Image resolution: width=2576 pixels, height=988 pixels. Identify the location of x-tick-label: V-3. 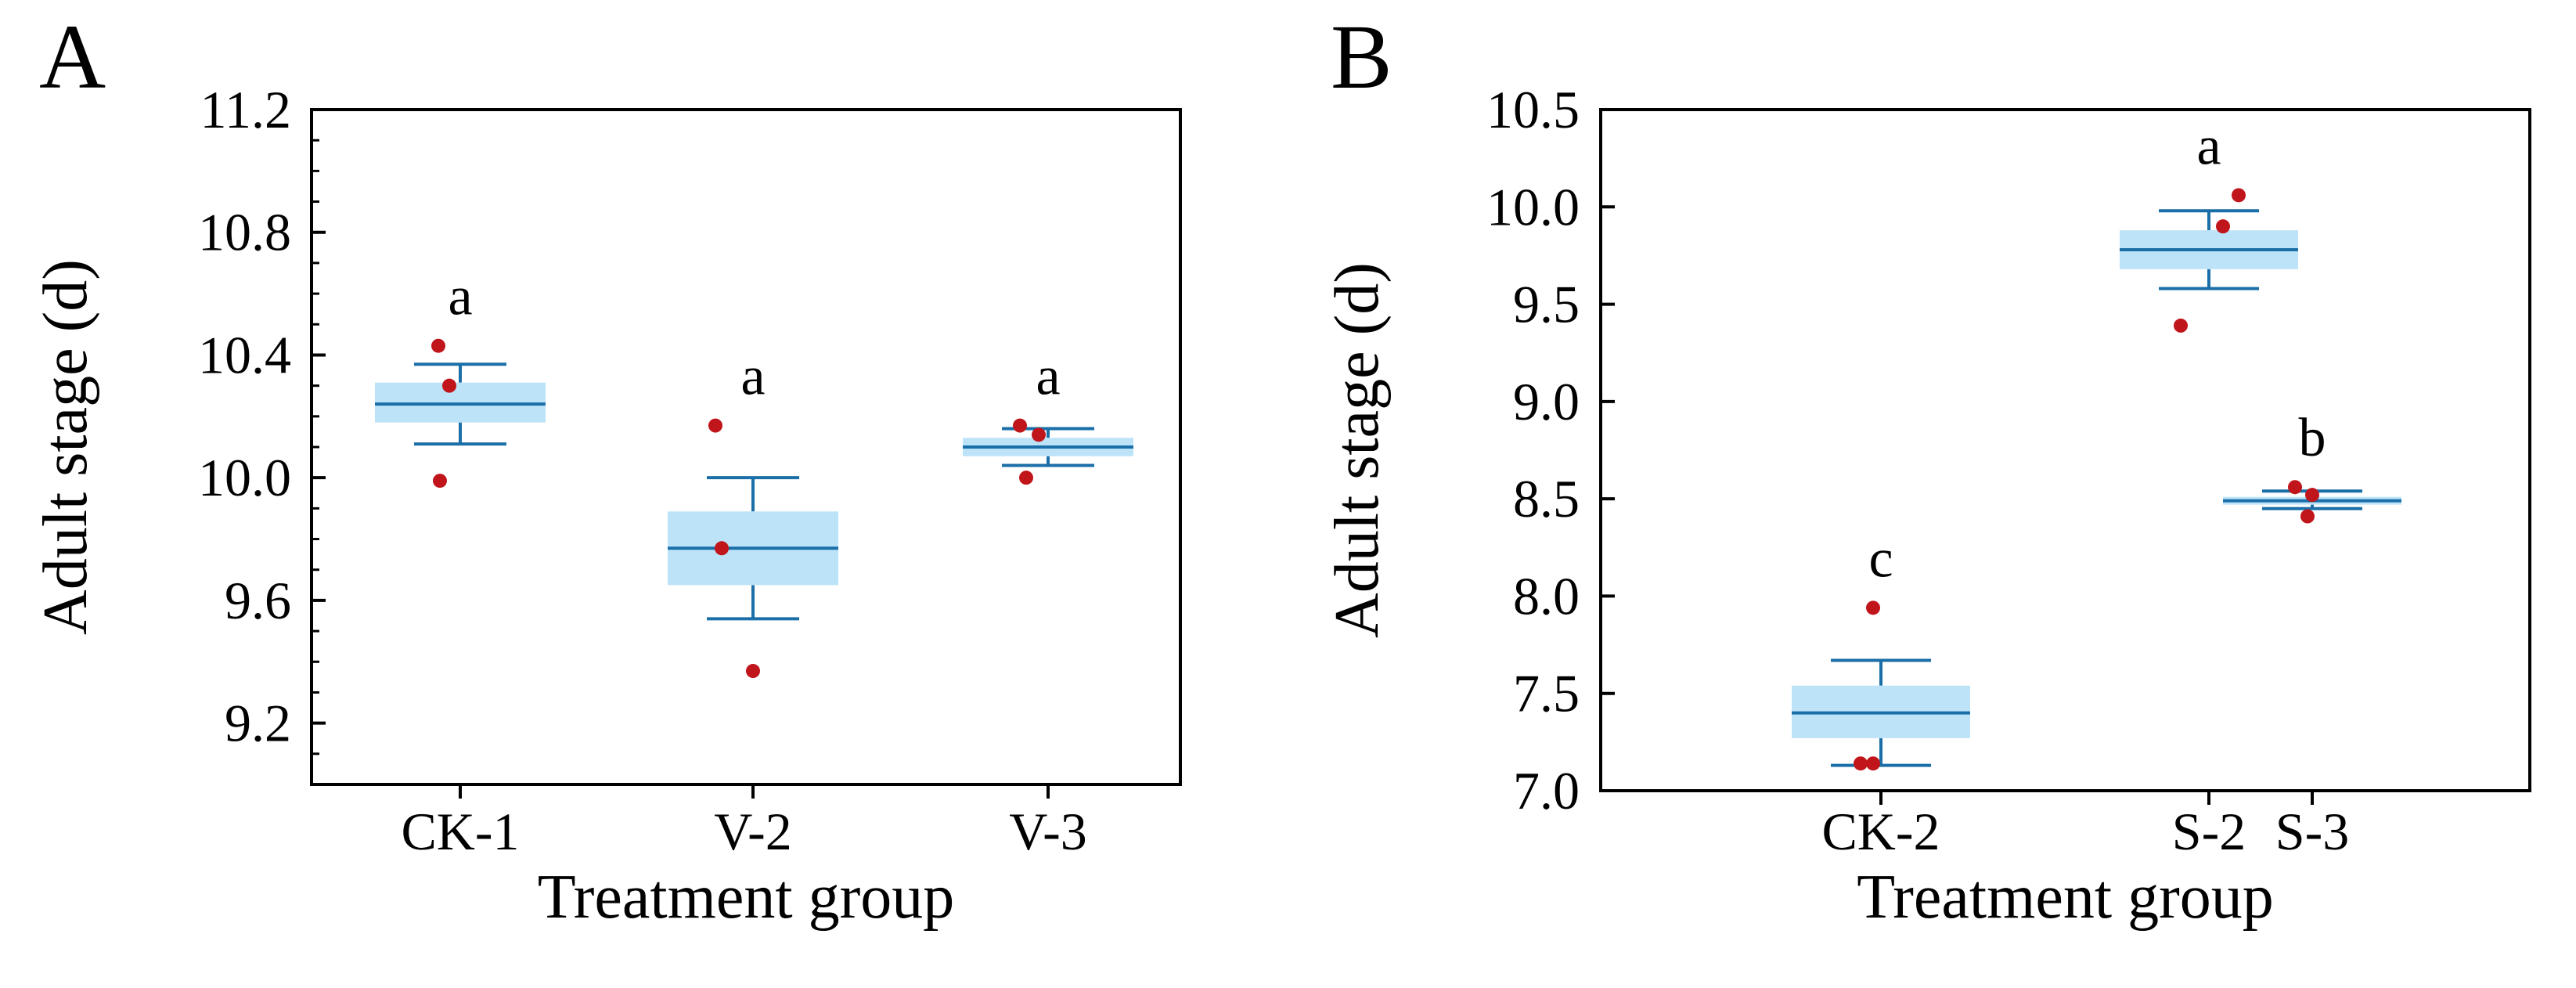
(1048, 831).